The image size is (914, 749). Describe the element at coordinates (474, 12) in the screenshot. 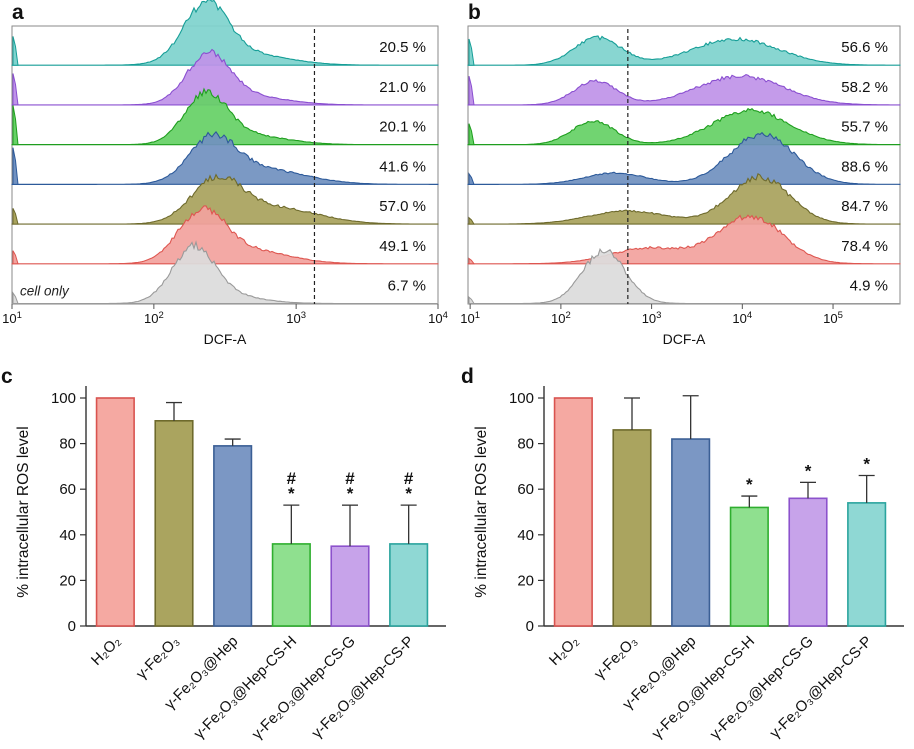

I see `panel-letter-b: b` at that location.